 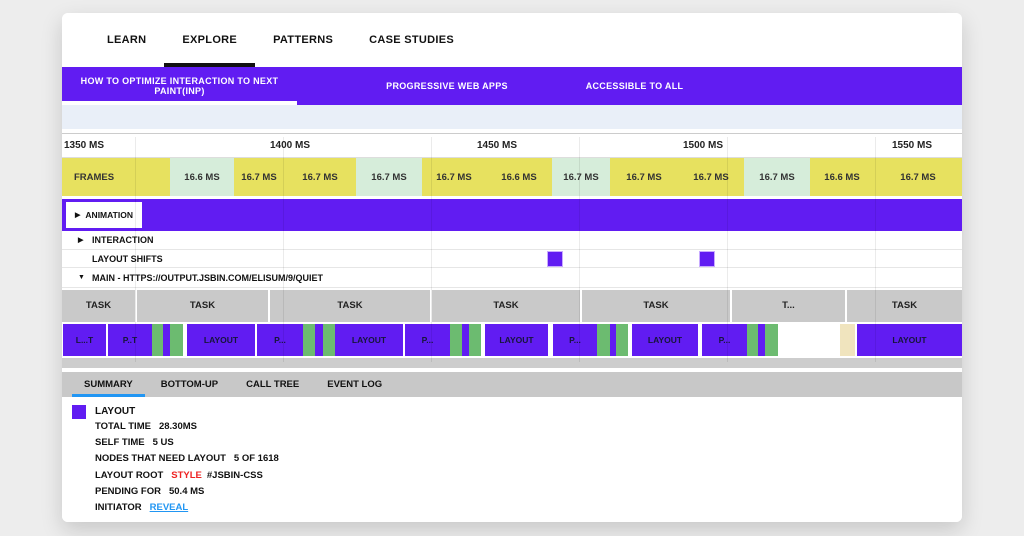 I want to click on nav-tab-case-studies: CASE STUDIES, so click(x=412, y=40).